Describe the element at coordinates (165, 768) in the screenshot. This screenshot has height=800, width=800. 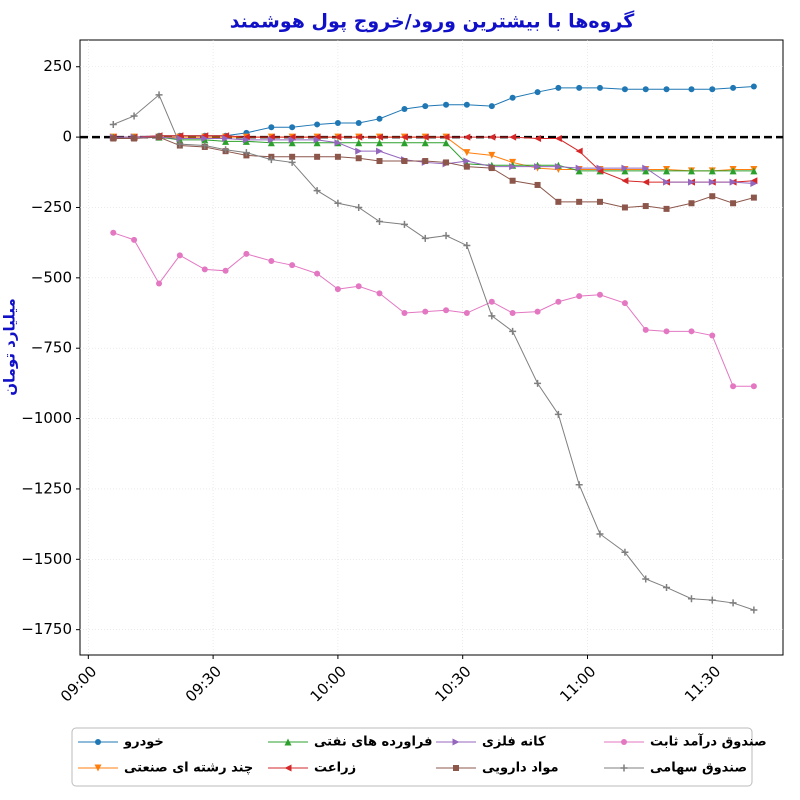
I see `legend-item: چند رشته ای صنعتی` at that location.